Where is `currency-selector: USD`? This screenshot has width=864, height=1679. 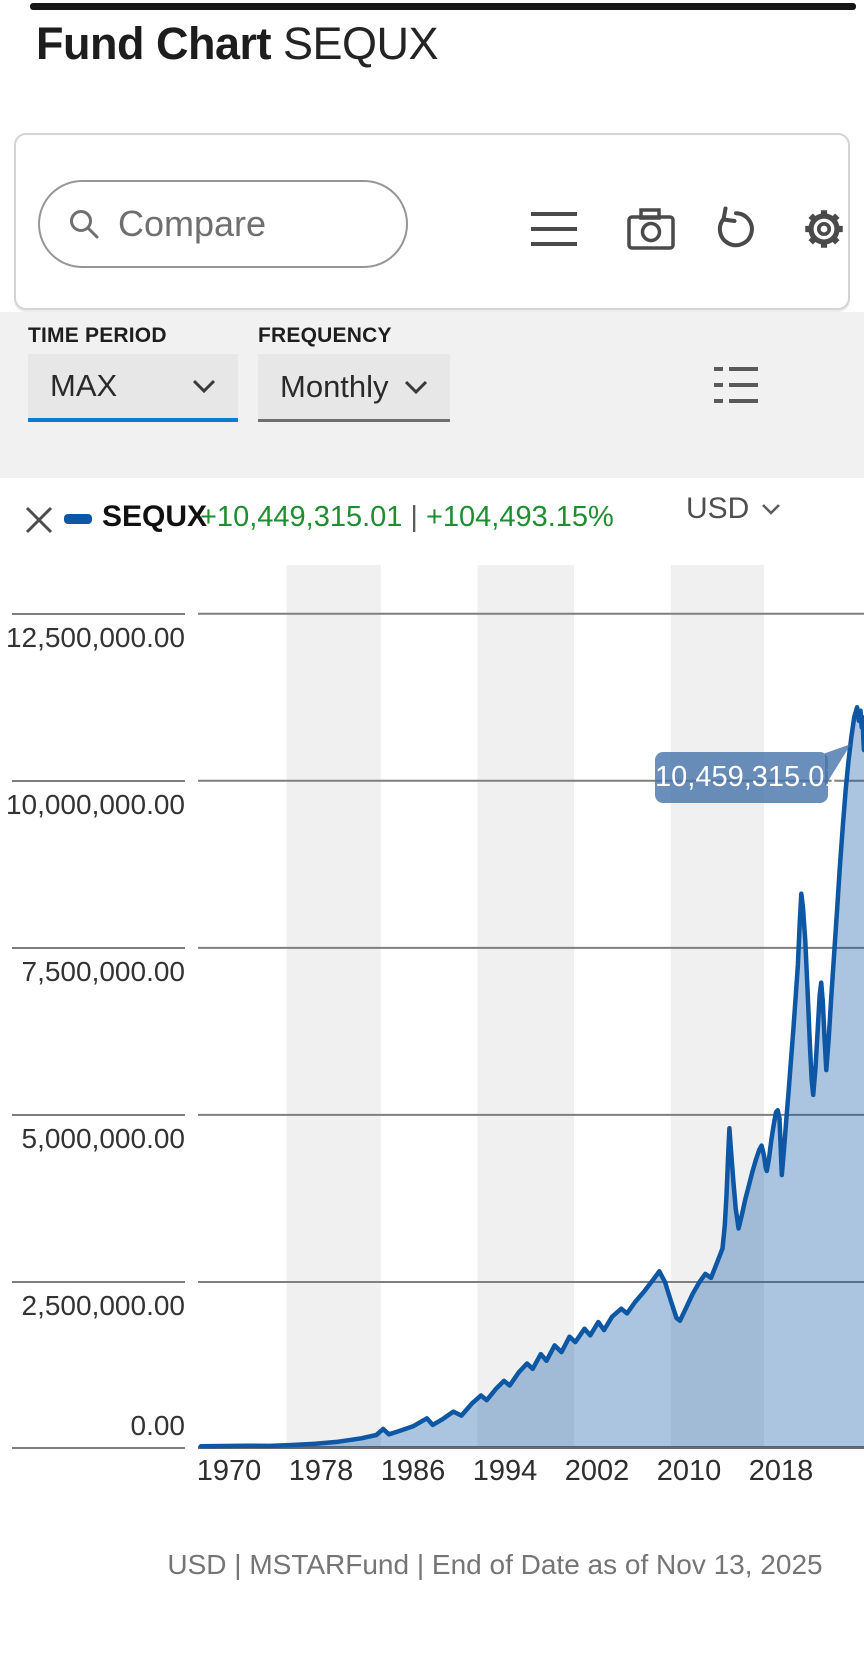
currency-selector: USD is located at coordinates (733, 509).